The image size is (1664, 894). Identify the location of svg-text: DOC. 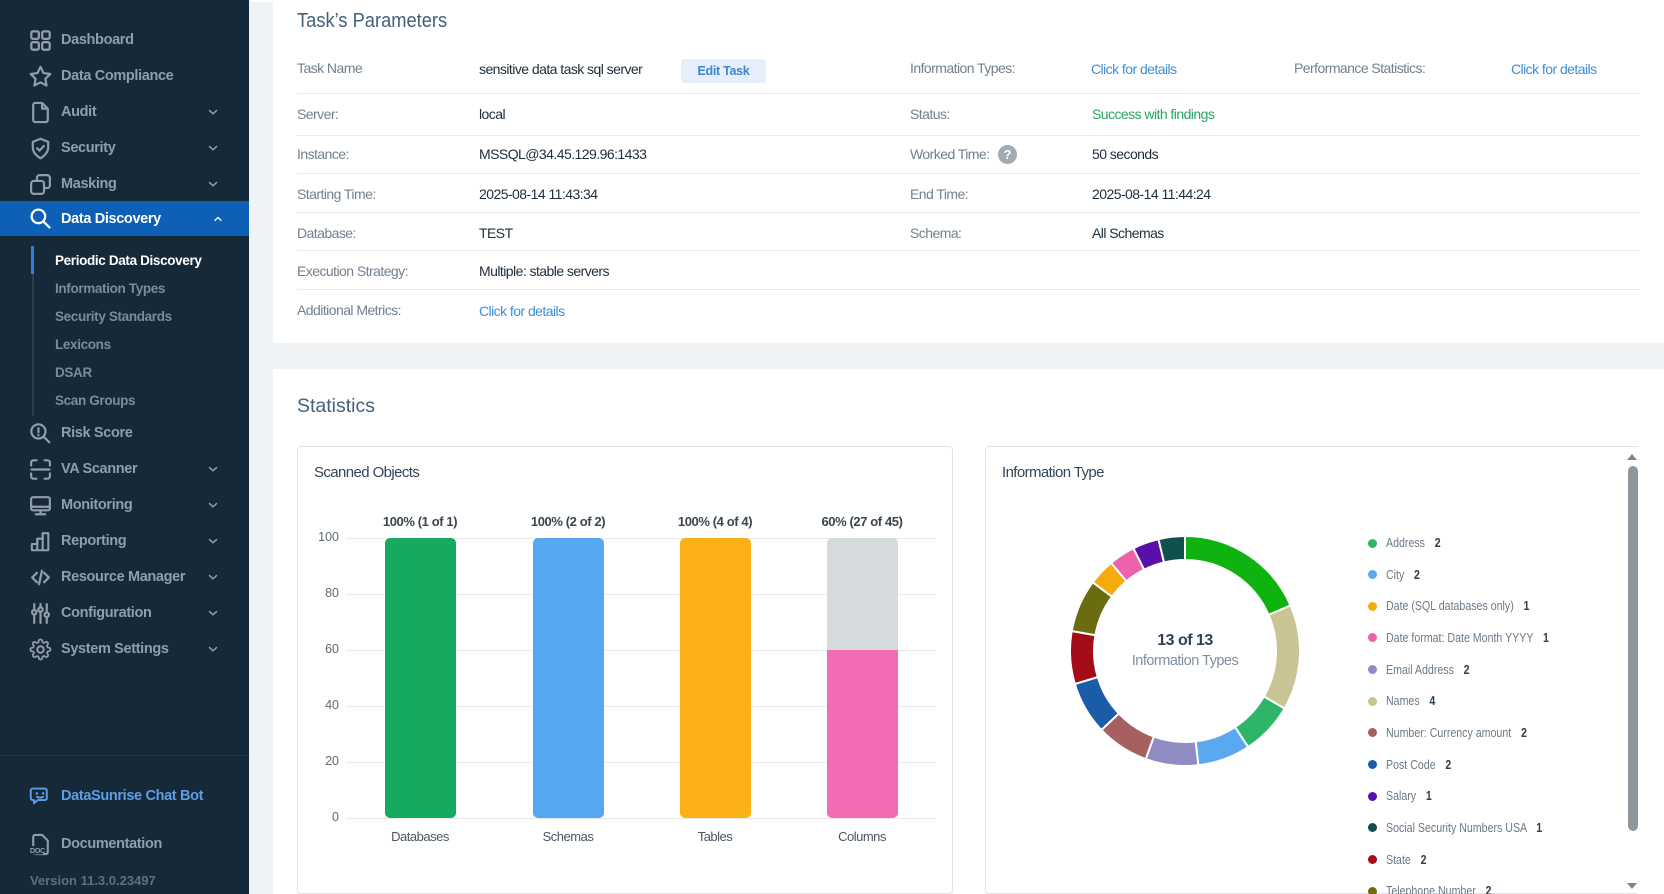
(38, 850).